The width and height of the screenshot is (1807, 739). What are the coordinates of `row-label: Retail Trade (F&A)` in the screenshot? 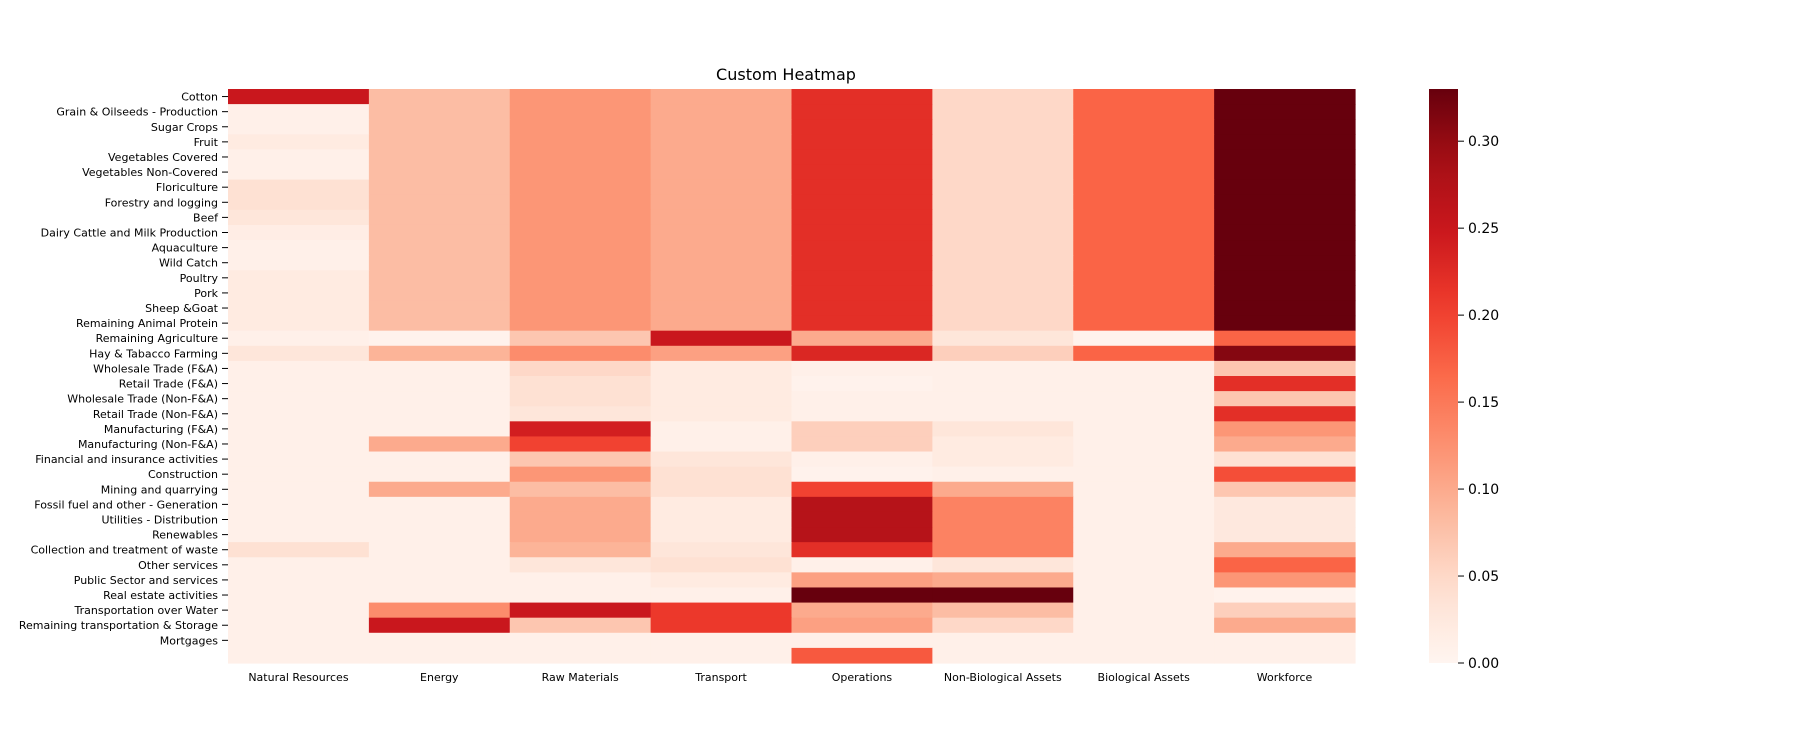 It's located at (168, 384).